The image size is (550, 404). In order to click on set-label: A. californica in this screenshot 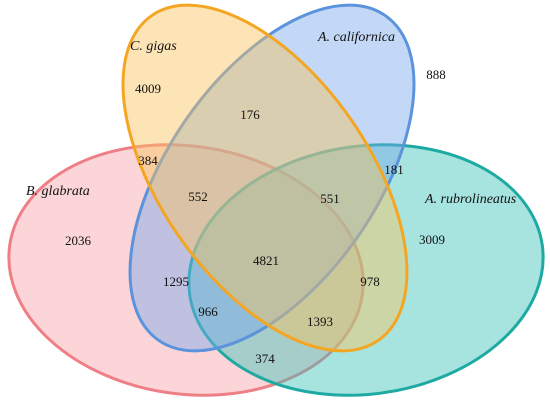, I will do `click(356, 37)`.